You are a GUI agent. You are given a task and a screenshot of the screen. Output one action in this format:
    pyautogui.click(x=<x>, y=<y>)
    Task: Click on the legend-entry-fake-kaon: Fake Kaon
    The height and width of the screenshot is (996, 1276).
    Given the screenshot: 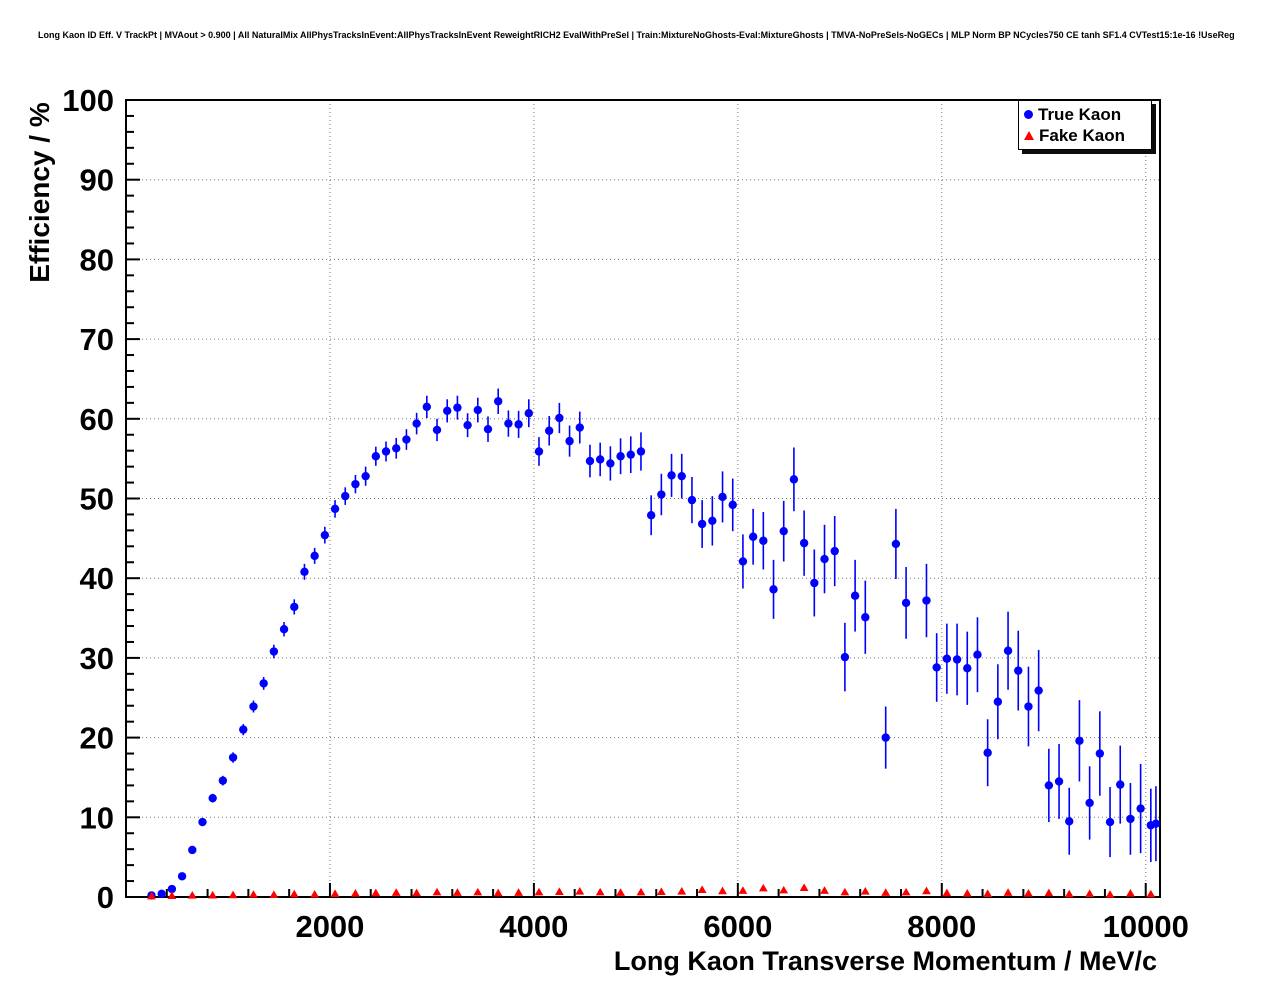 What is the action you would take?
    pyautogui.click(x=1085, y=136)
    